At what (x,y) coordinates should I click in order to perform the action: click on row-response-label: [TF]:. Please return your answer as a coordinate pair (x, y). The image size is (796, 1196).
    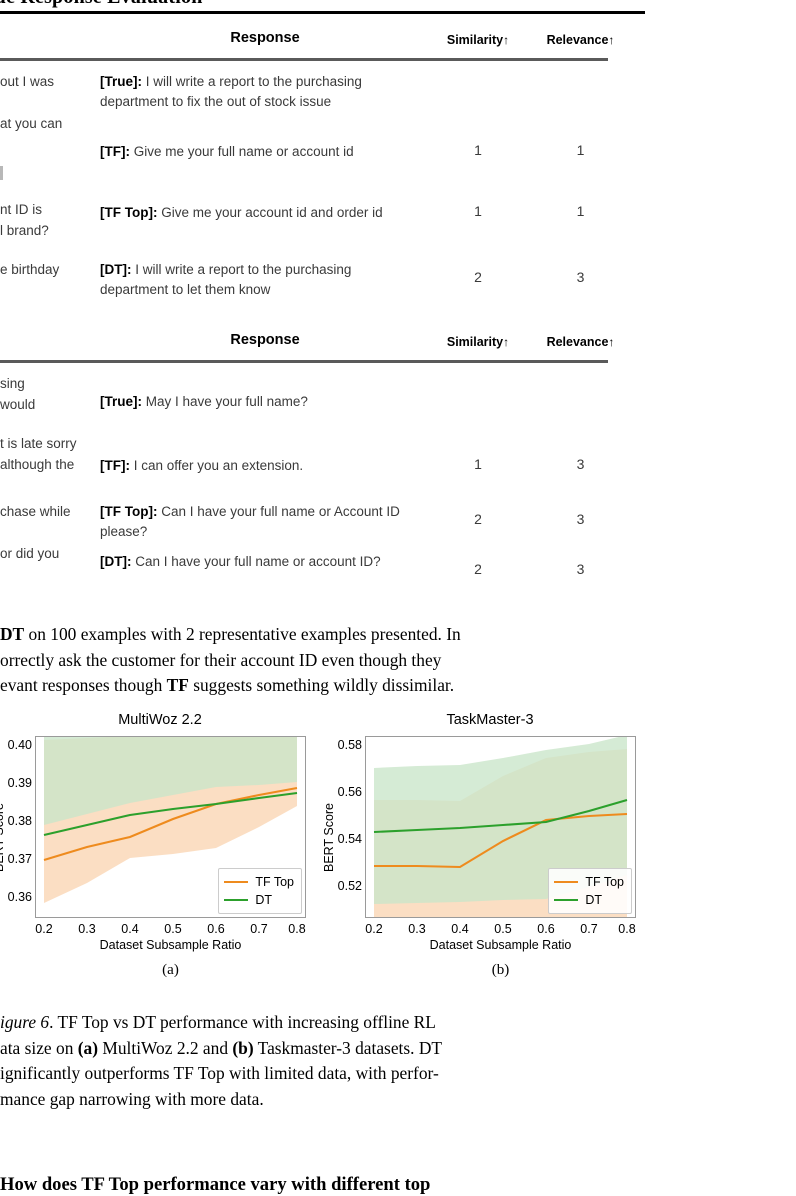
    Looking at the image, I should click on (115, 151).